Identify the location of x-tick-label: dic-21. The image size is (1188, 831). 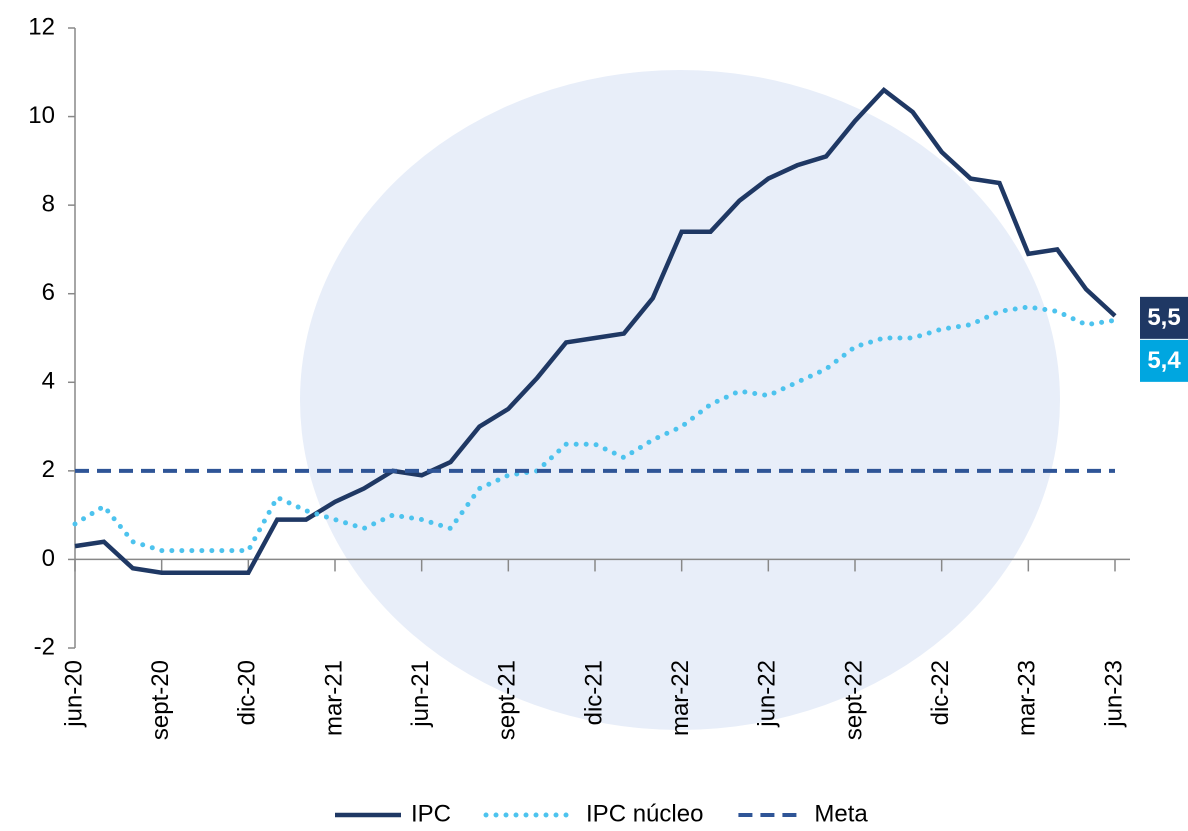
(593, 692).